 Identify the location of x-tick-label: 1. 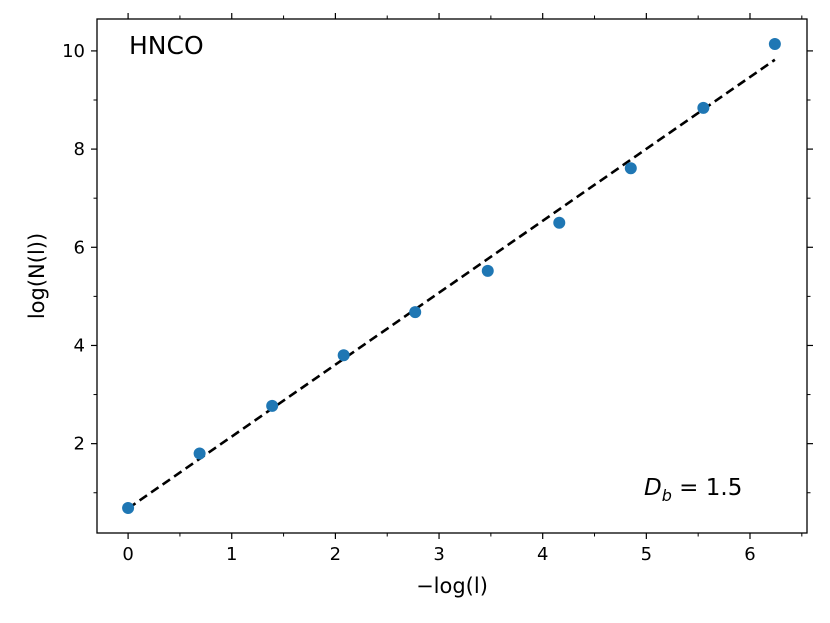
(231, 554).